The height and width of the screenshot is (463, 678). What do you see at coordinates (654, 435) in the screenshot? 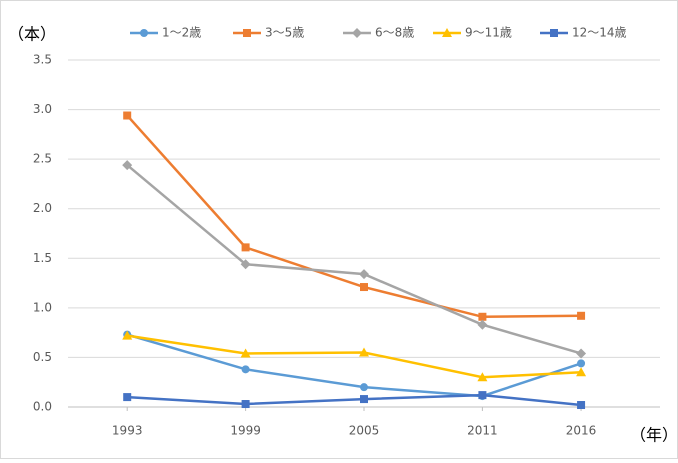
I see `x-axis-label: （年）` at bounding box center [654, 435].